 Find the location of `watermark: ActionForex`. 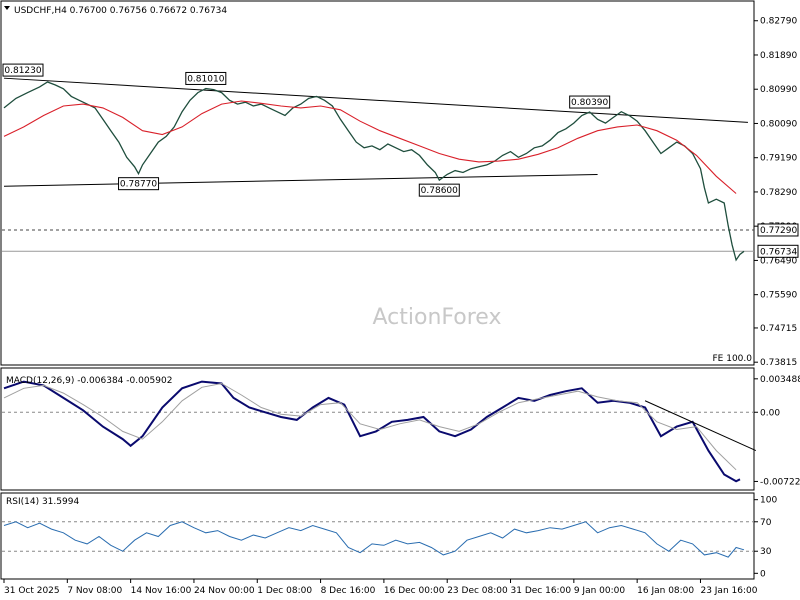

watermark: ActionForex is located at coordinates (437, 317).